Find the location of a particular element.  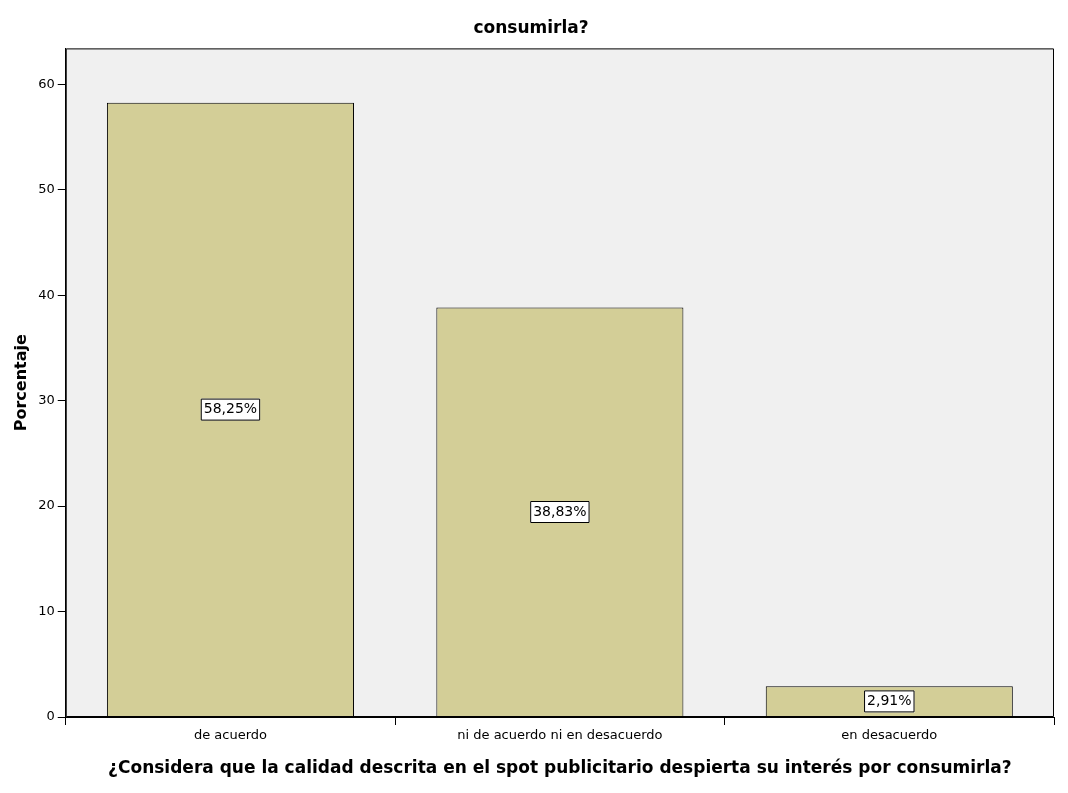

data-label: 2,91% is located at coordinates (889, 700).